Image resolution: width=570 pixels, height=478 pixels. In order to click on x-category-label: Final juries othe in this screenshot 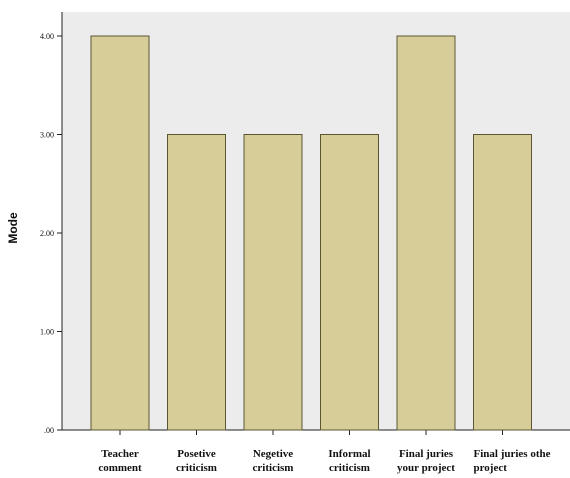, I will do `click(512, 454)`.